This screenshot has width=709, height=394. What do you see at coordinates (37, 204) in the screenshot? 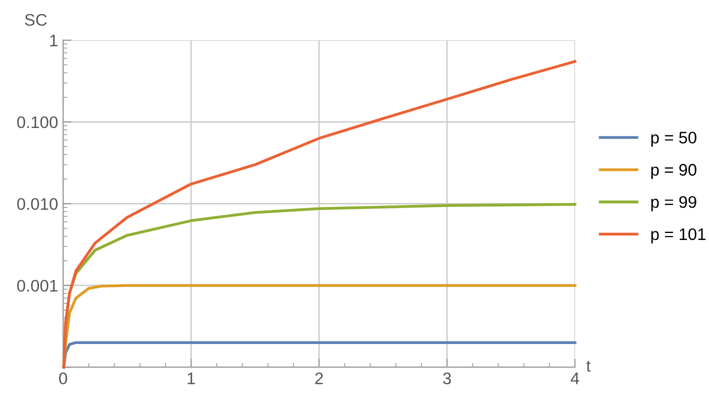
I see `y-tick-label: 0.010` at bounding box center [37, 204].